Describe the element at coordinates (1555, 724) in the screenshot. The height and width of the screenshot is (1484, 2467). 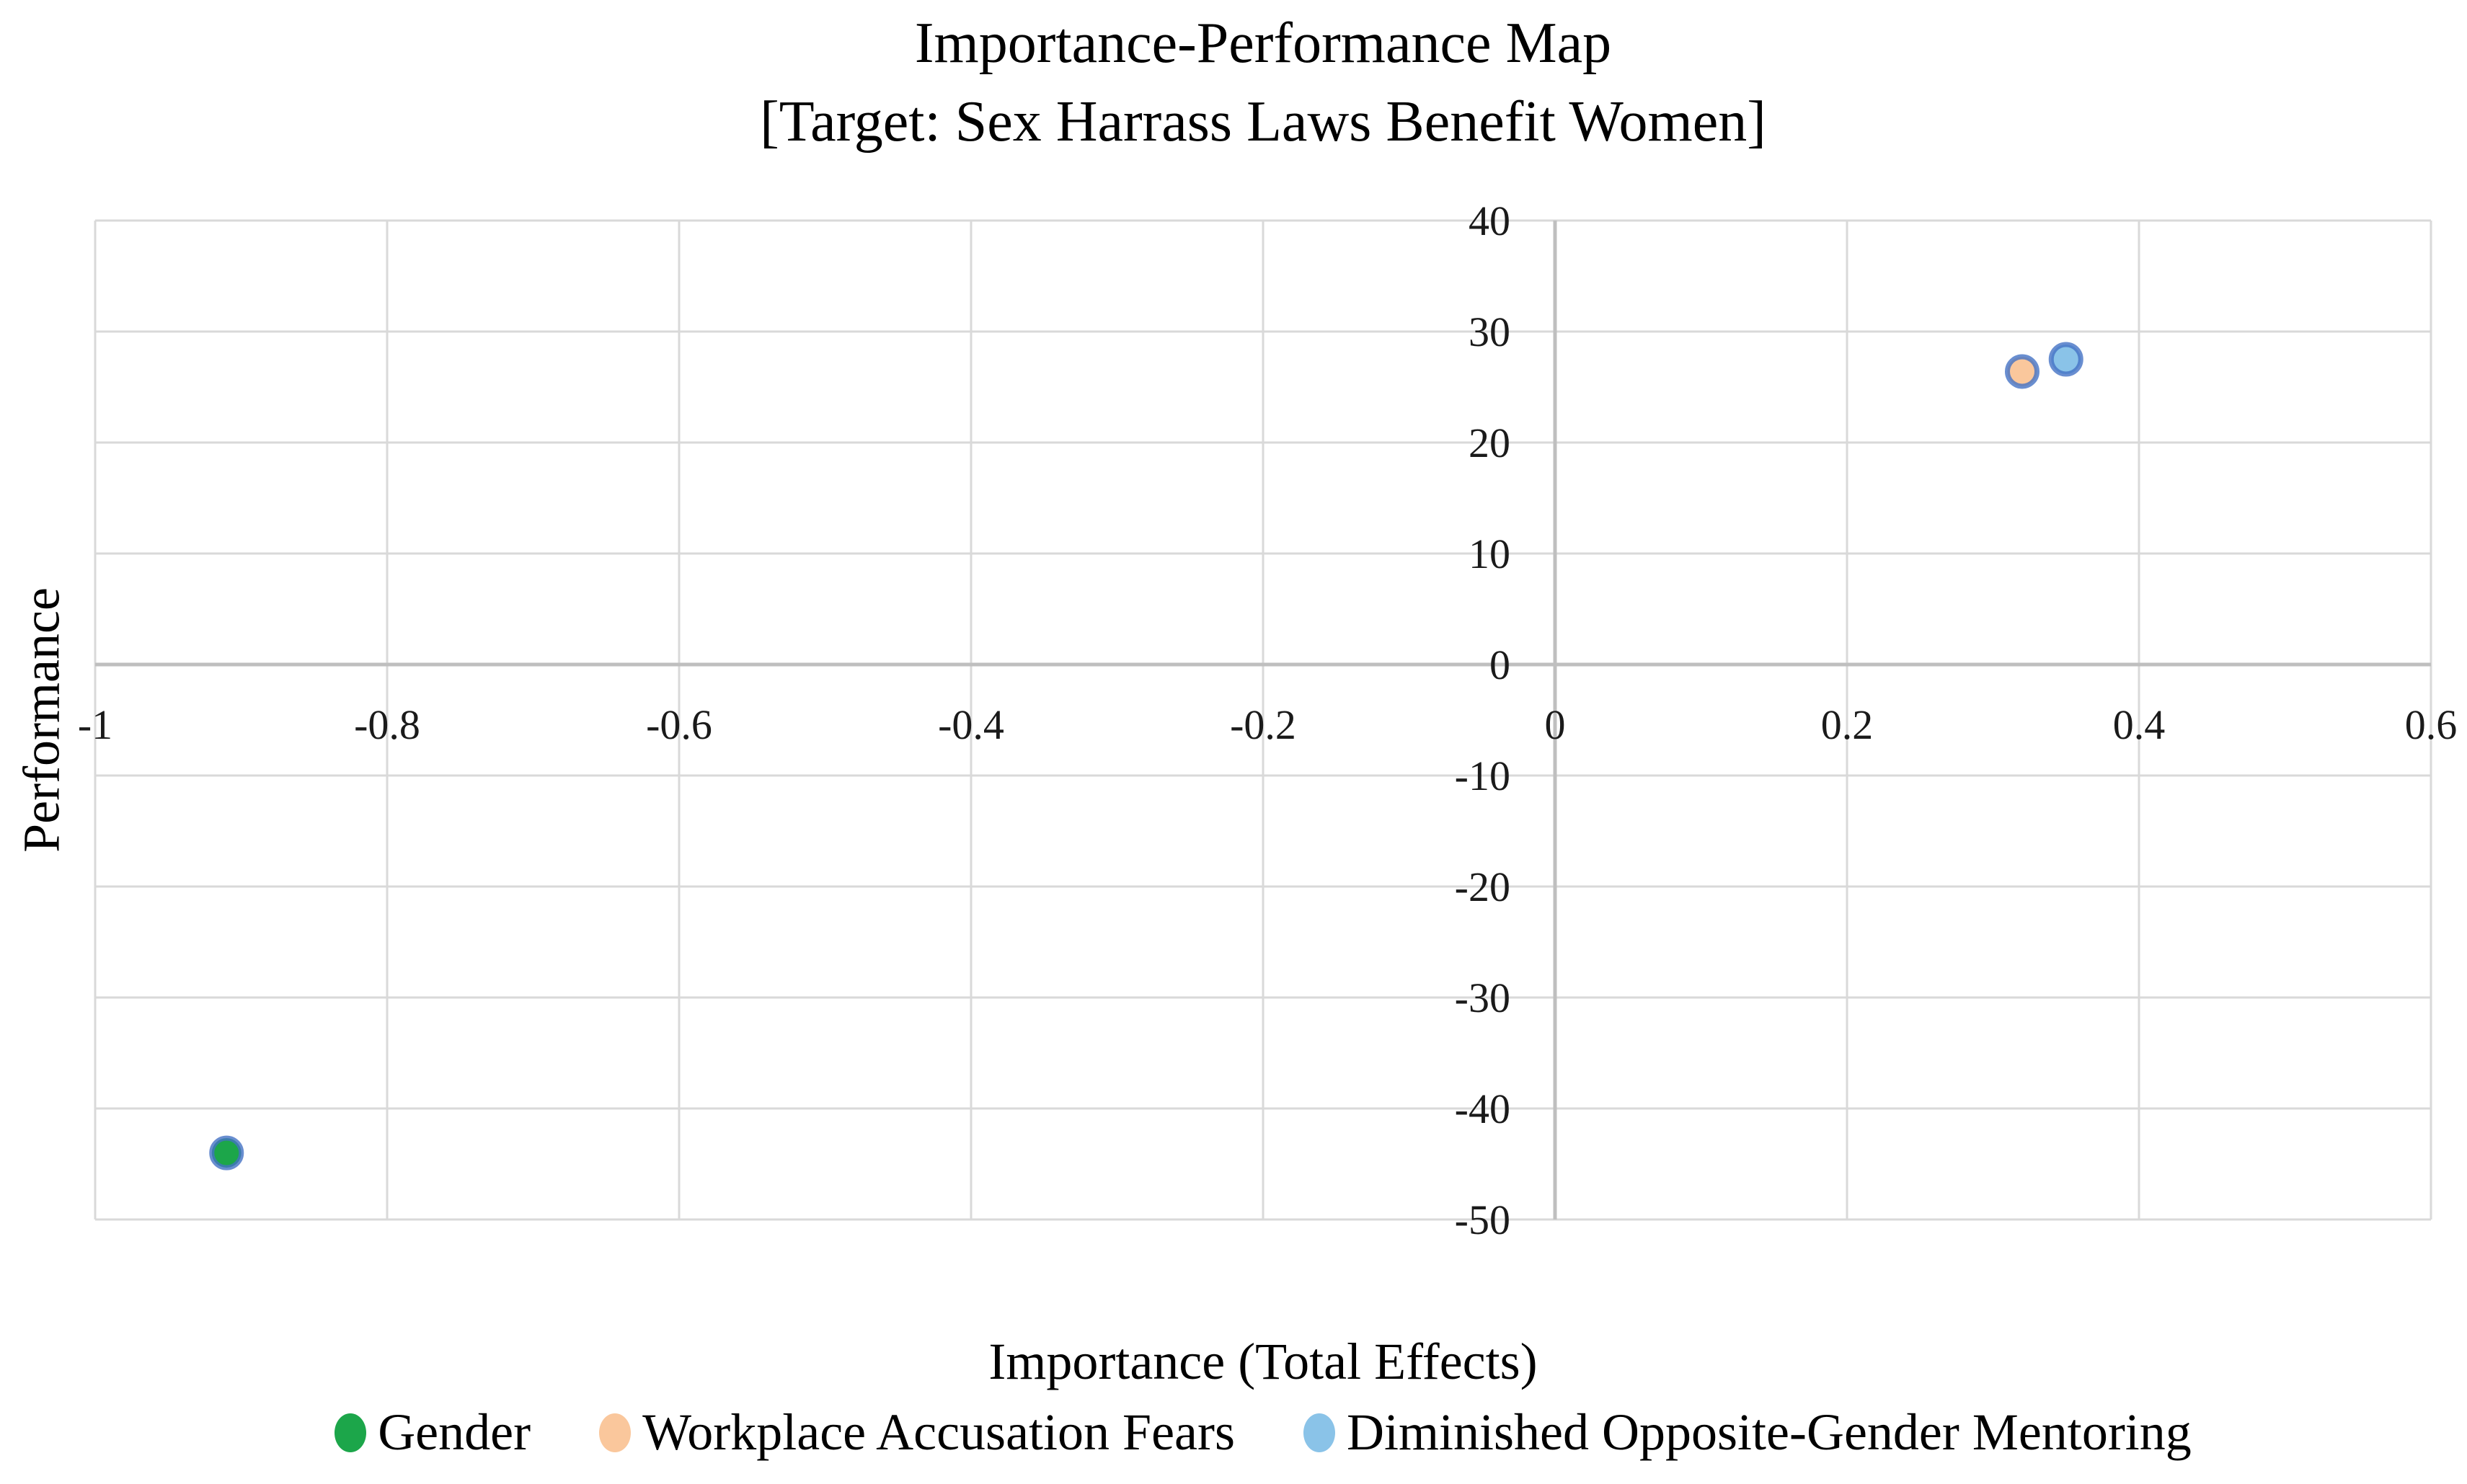
I see `x-tick-label: 0` at that location.